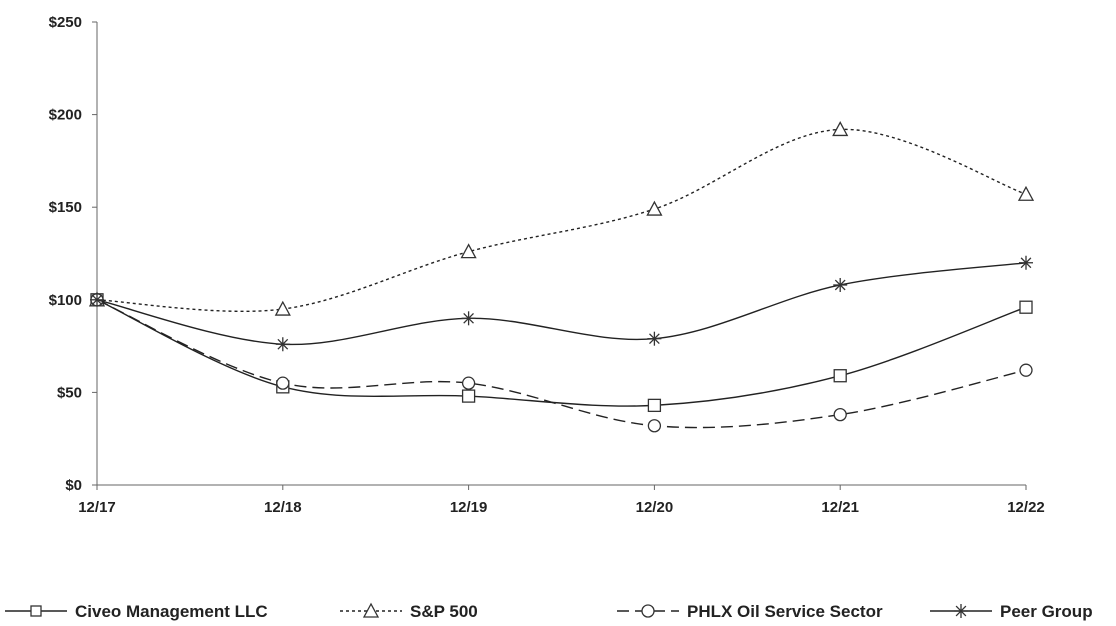 Image resolution: width=1116 pixels, height=626 pixels. What do you see at coordinates (65, 254) in the screenshot?
I see `y-tick-labels: $0 $50 $100 $150 $200 $250` at bounding box center [65, 254].